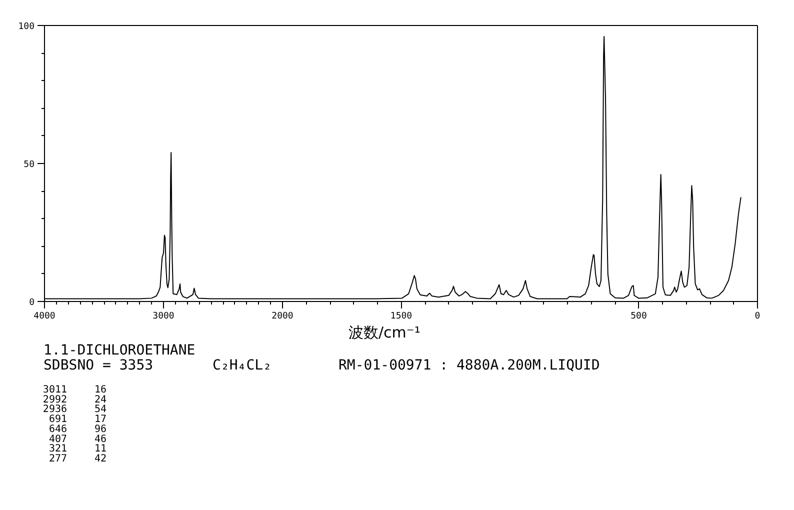 The width and height of the screenshot is (794, 510). I want to click on text: 407, so click(57, 439).